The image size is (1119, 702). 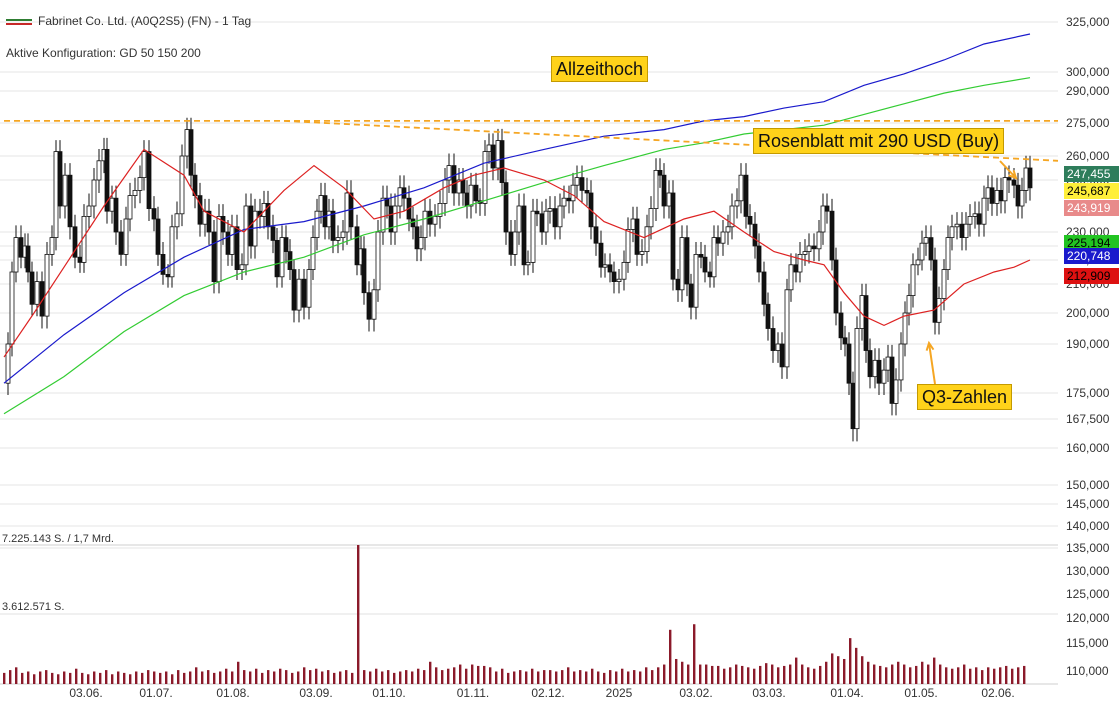 What do you see at coordinates (388, 693) in the screenshot?
I see `date-axis-label: 01.10.` at bounding box center [388, 693].